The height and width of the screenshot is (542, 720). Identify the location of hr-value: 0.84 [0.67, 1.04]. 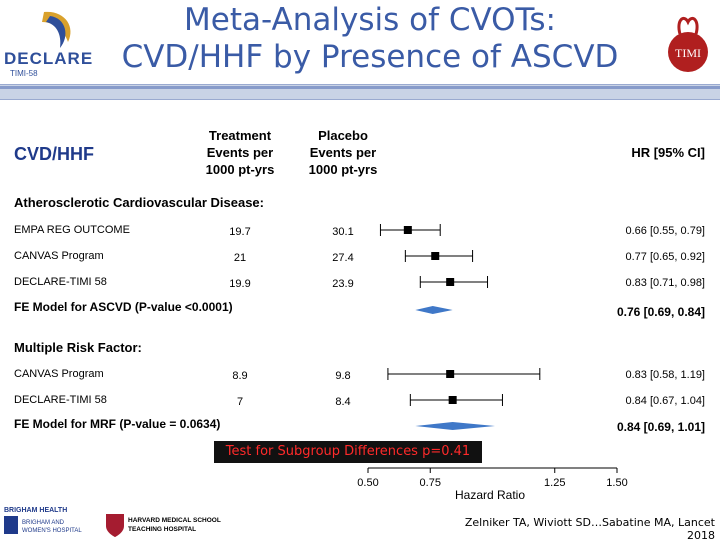
(665, 401).